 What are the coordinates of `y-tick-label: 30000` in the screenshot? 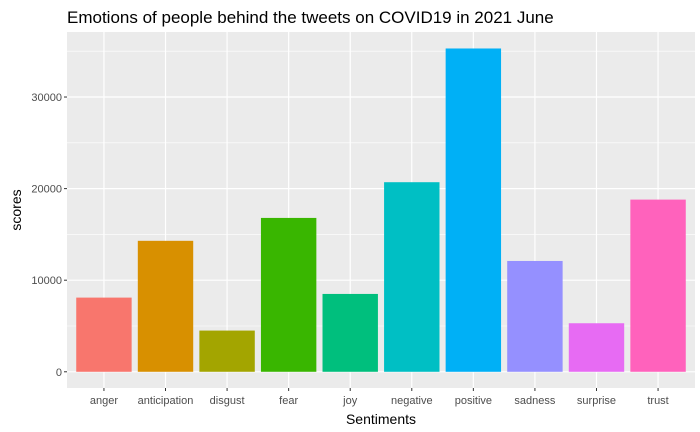 It's located at (46, 98).